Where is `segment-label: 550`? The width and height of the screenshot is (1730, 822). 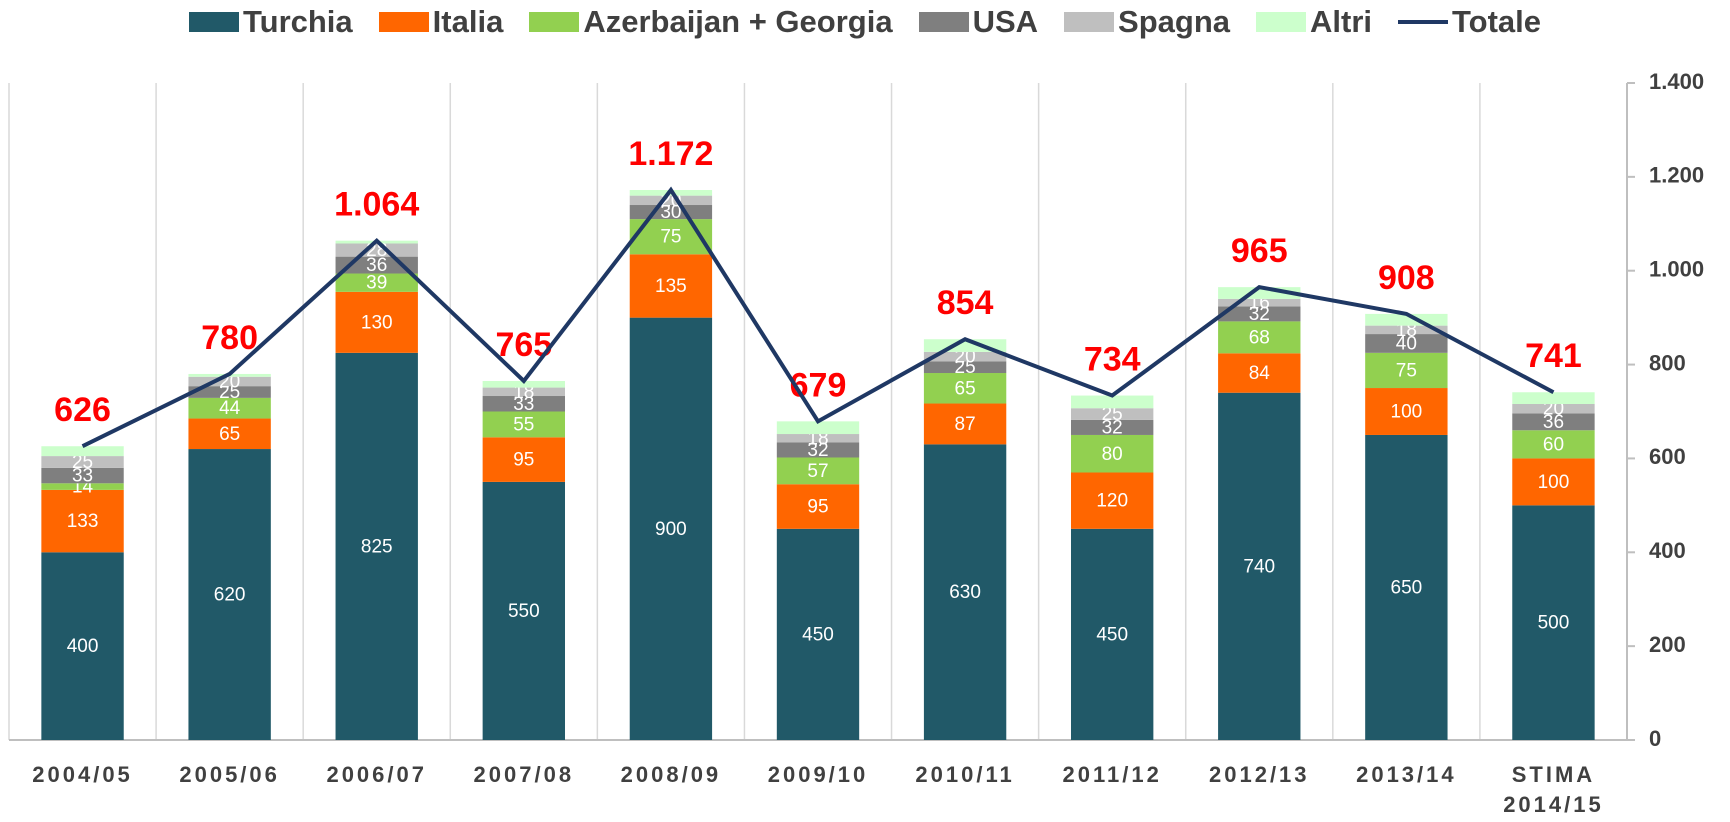
segment-label: 550 is located at coordinates (524, 611).